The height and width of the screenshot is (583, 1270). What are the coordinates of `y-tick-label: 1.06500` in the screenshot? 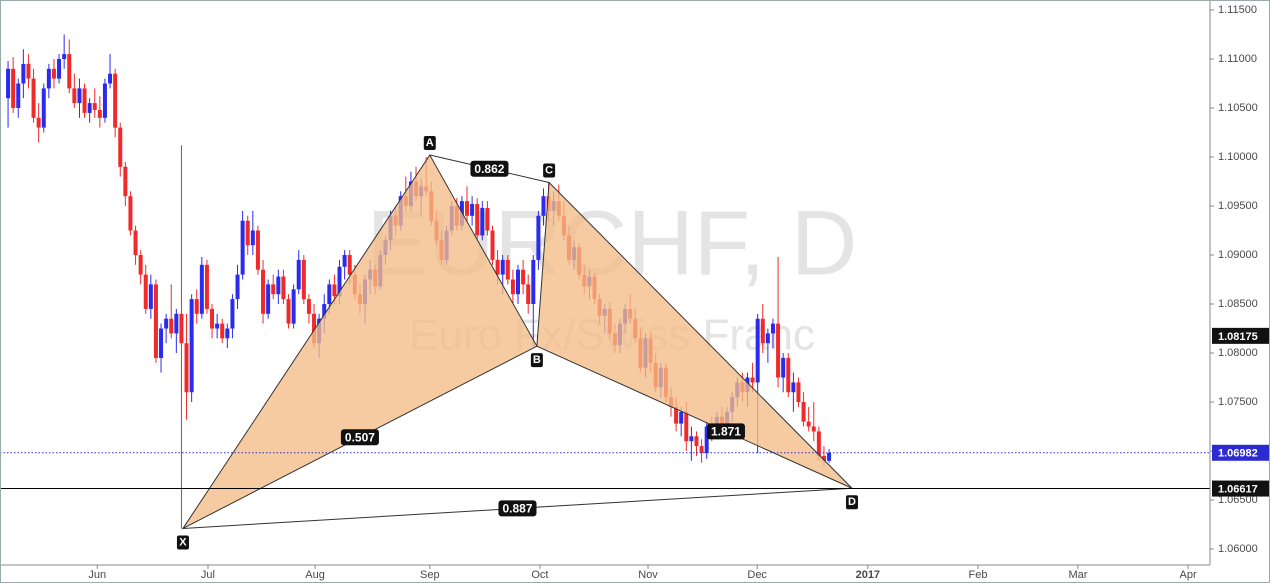 It's located at (1238, 500).